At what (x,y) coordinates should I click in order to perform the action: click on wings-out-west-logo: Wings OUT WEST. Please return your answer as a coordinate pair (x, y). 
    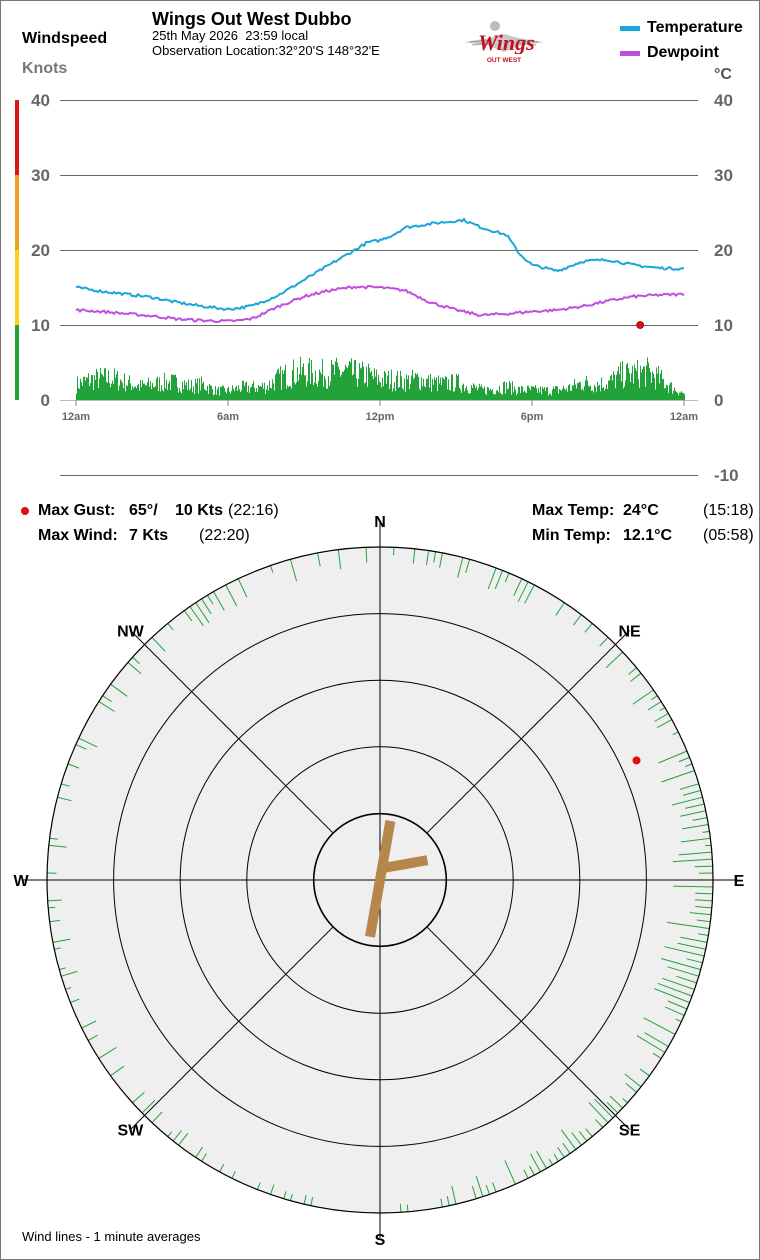
    Looking at the image, I should click on (504, 43).